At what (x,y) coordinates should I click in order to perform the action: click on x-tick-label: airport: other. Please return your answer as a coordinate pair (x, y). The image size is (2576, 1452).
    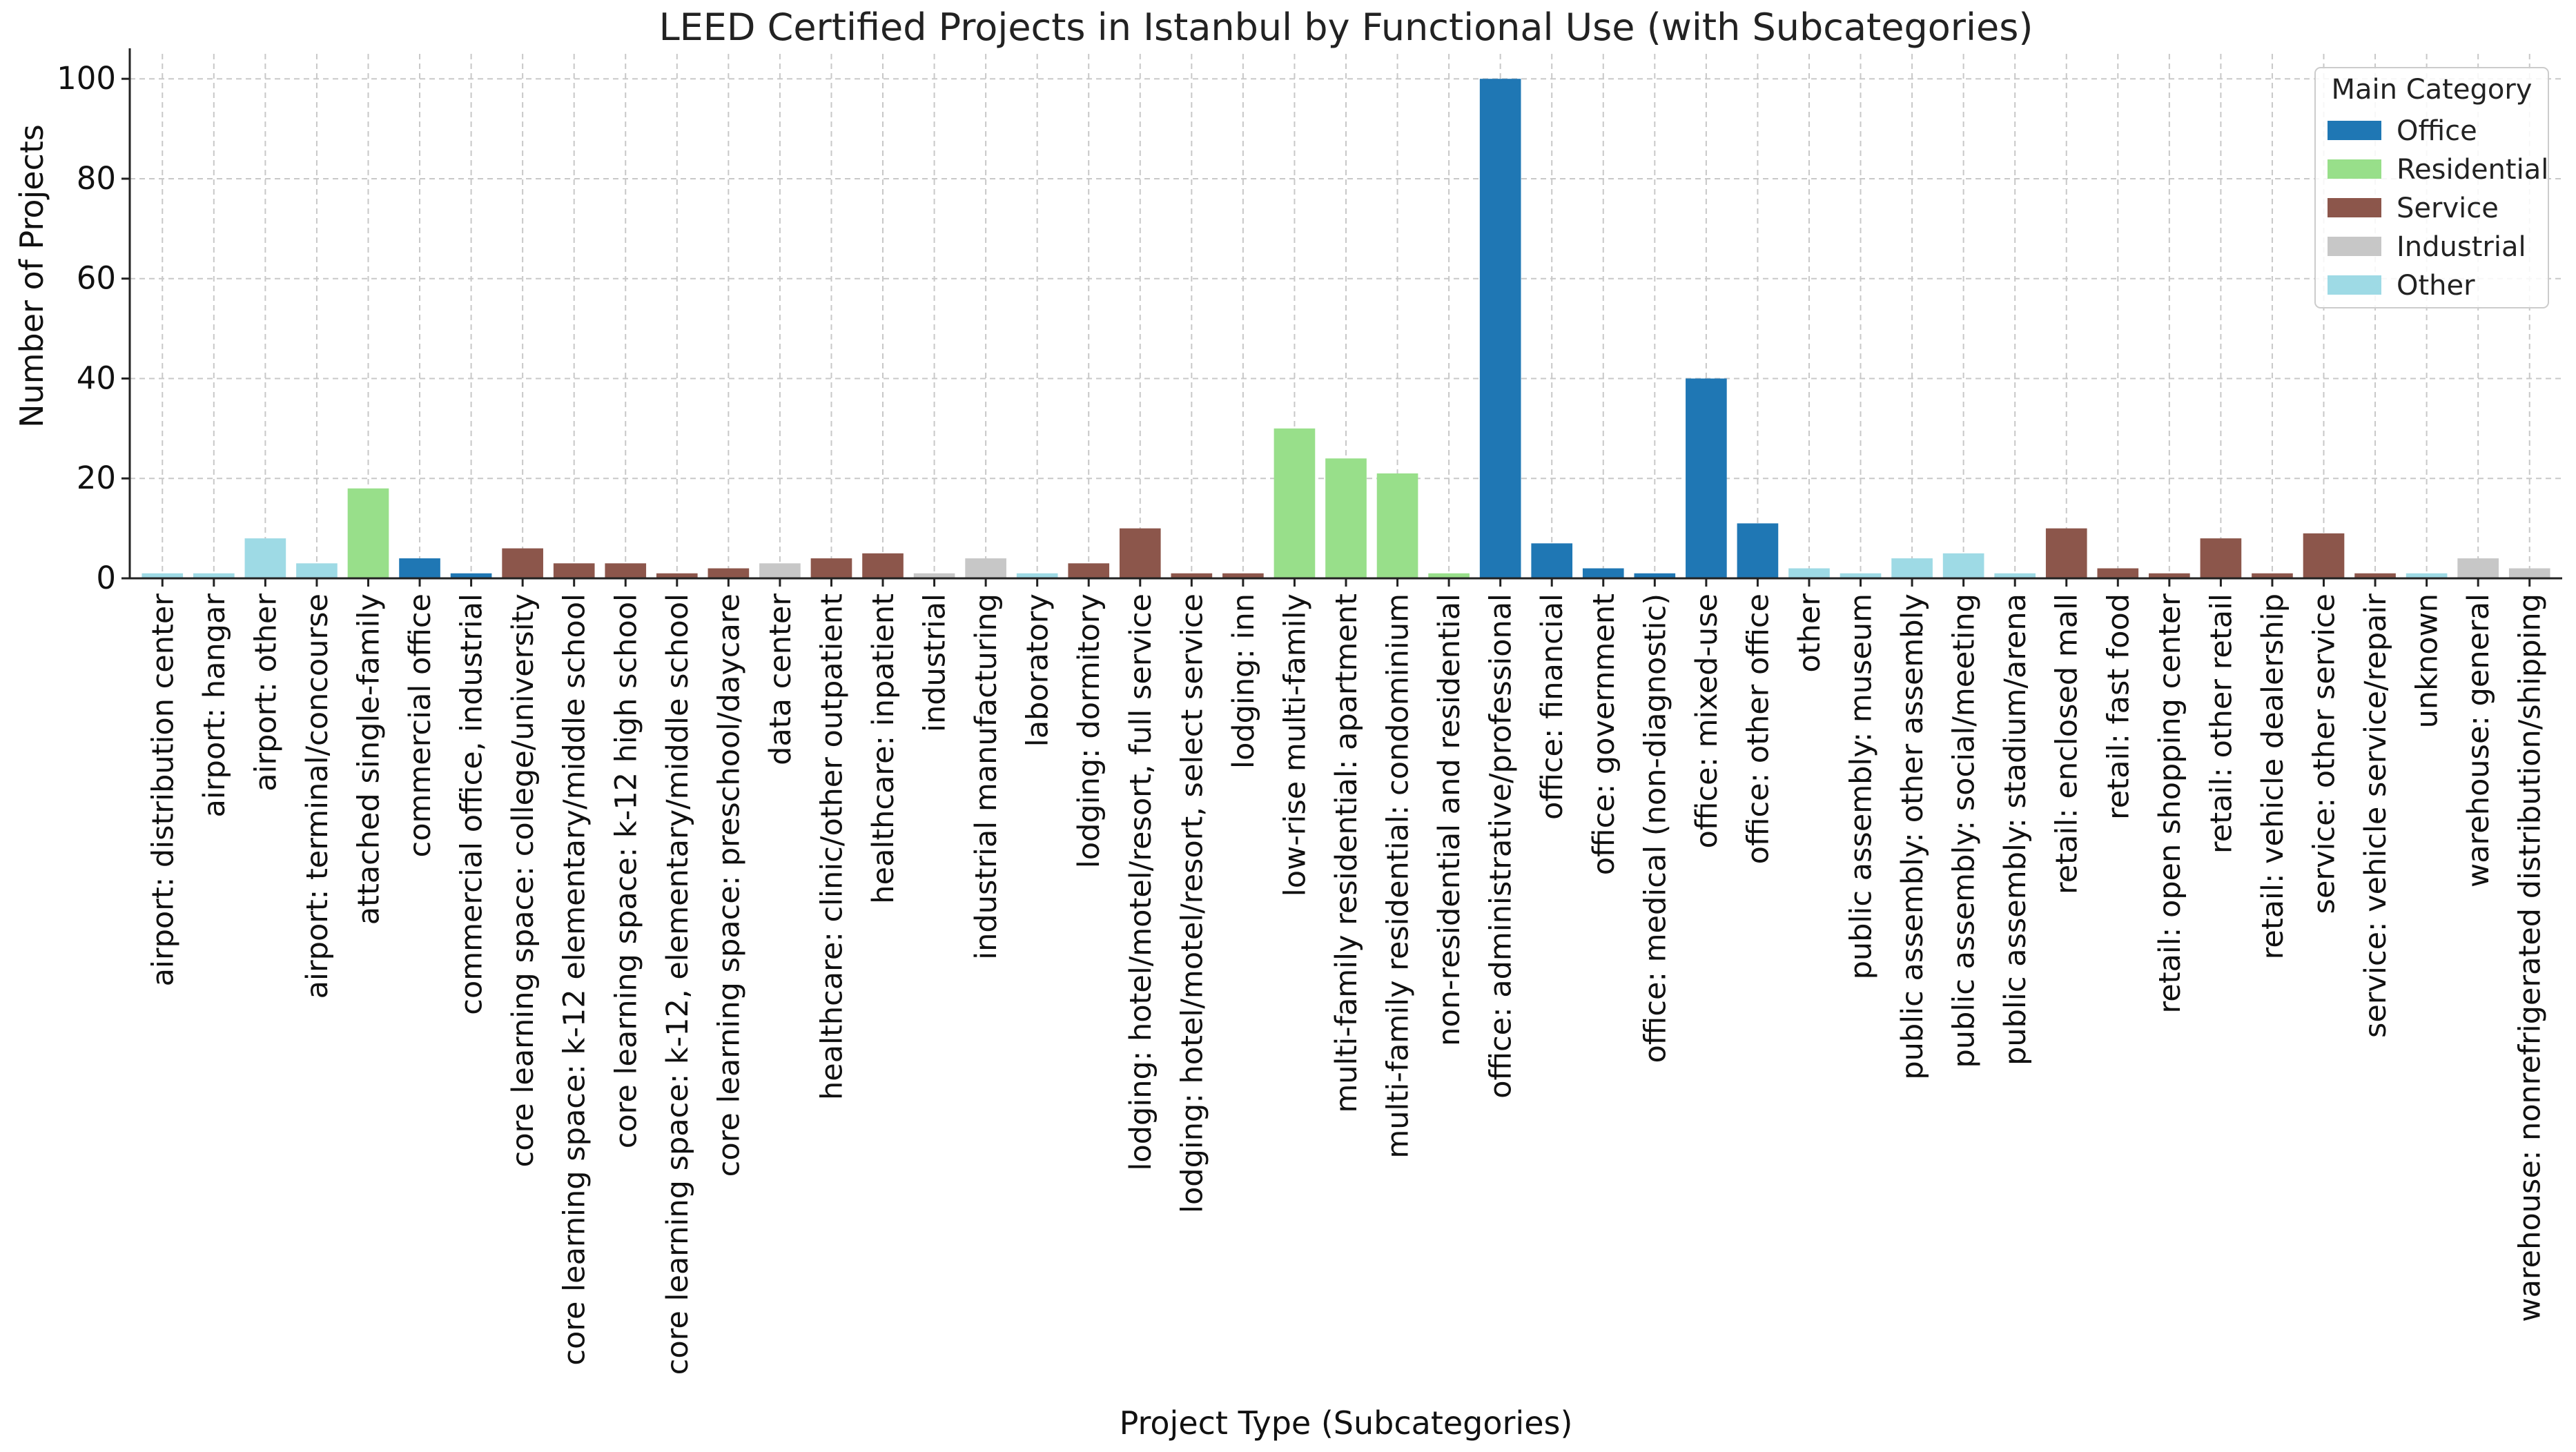
    Looking at the image, I should click on (265, 692).